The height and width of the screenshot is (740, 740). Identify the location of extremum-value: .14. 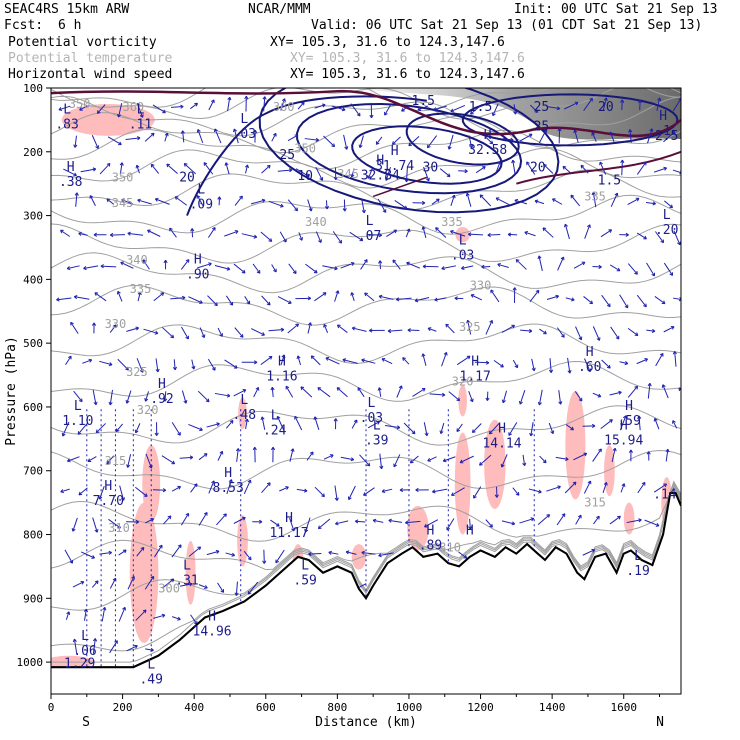
(665, 494).